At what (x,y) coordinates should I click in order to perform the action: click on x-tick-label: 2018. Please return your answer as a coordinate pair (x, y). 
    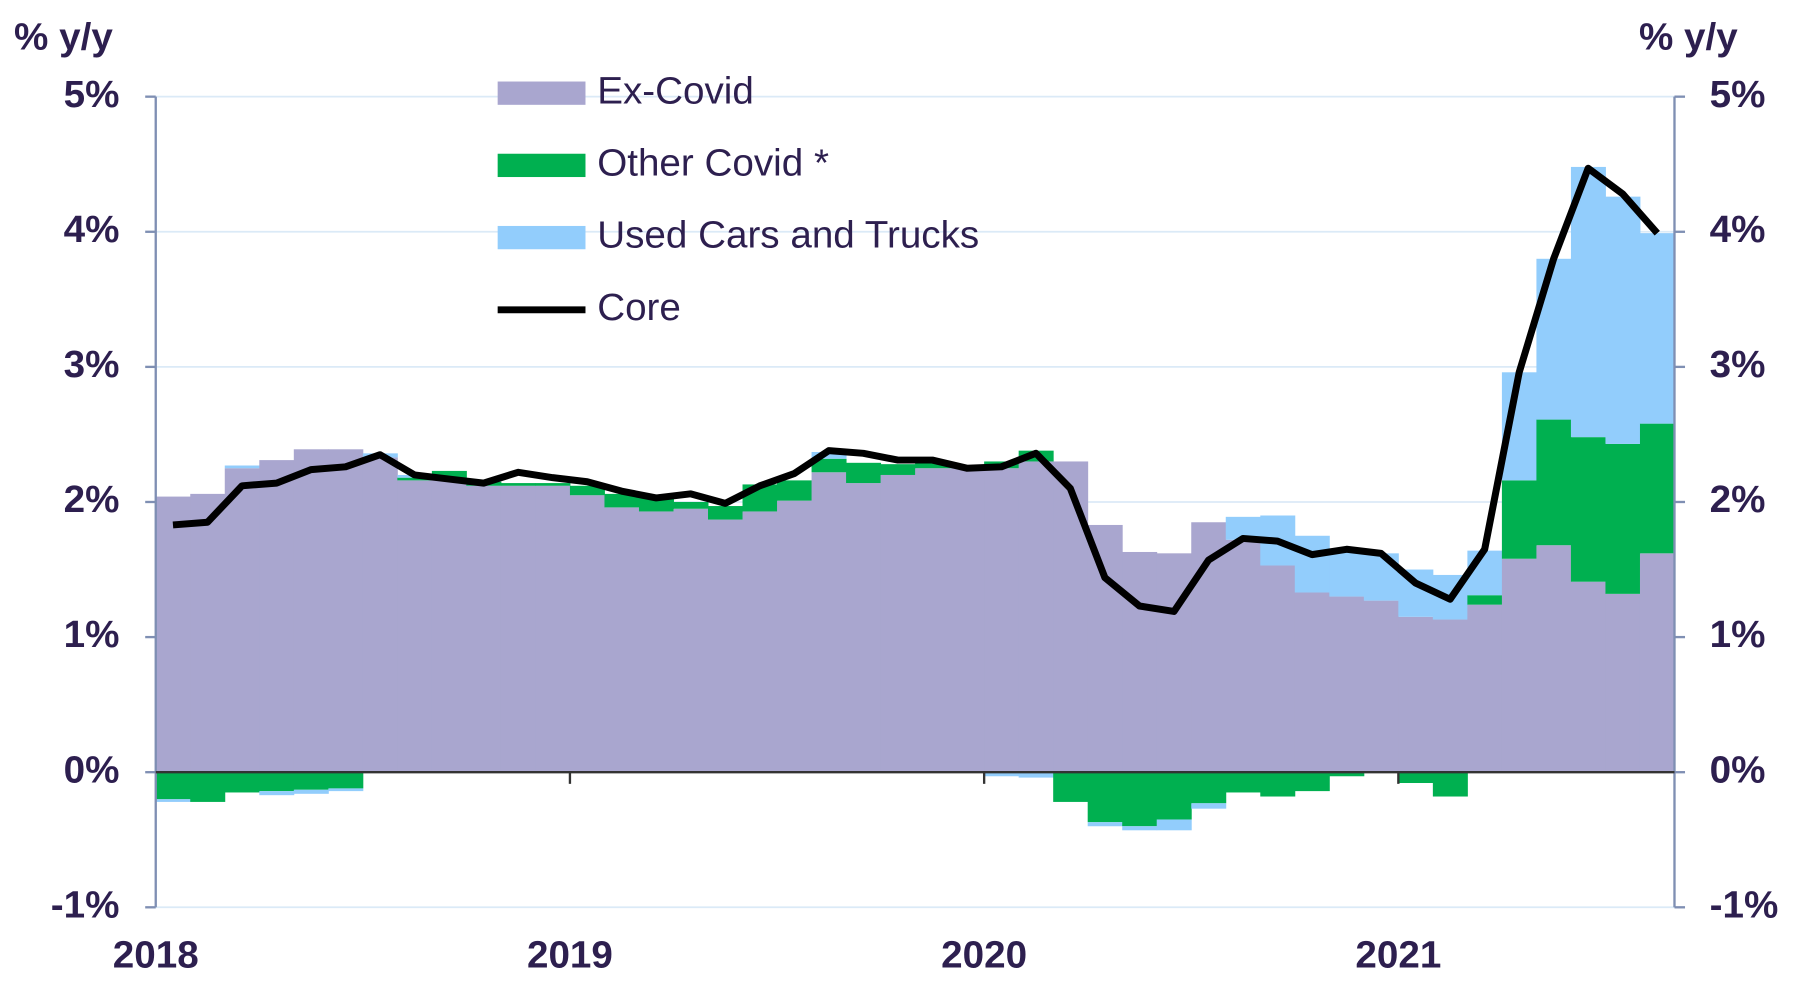
    Looking at the image, I should click on (156, 955).